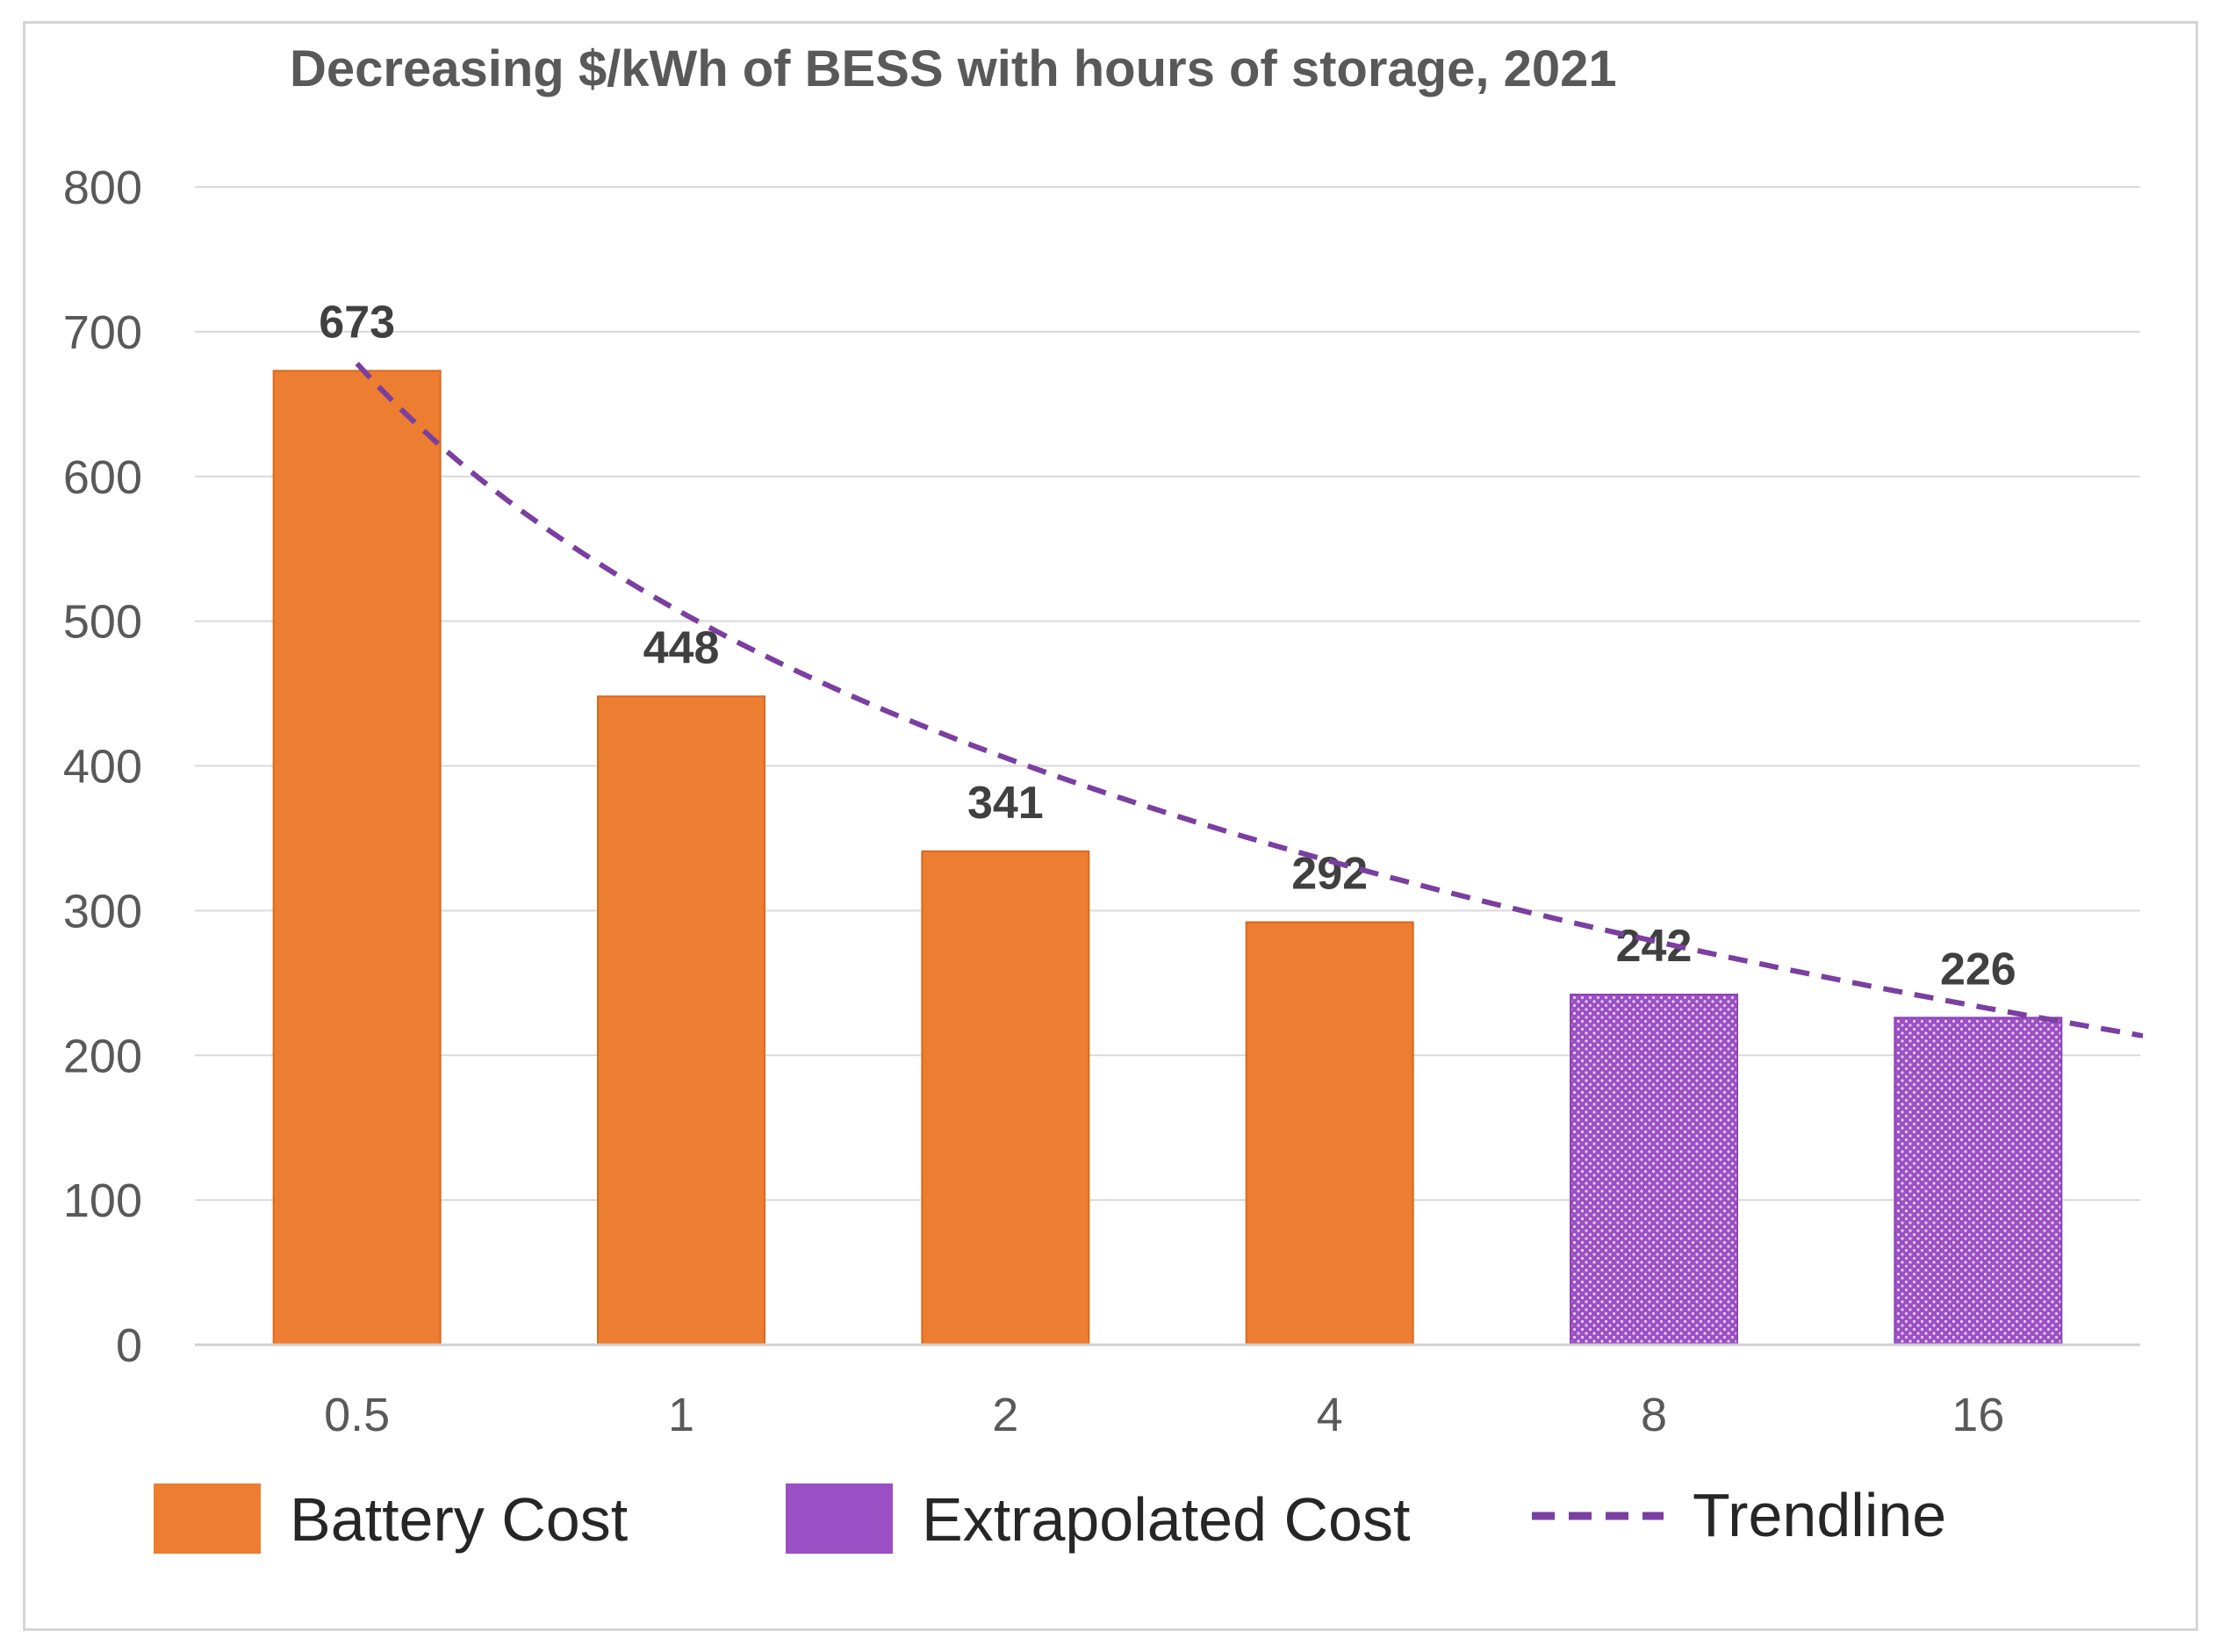 Image resolution: width=2221 pixels, height=1652 pixels. What do you see at coordinates (1166, 1520) in the screenshot?
I see `legend-label-extrapolated-cost: Extrapolated Cost` at bounding box center [1166, 1520].